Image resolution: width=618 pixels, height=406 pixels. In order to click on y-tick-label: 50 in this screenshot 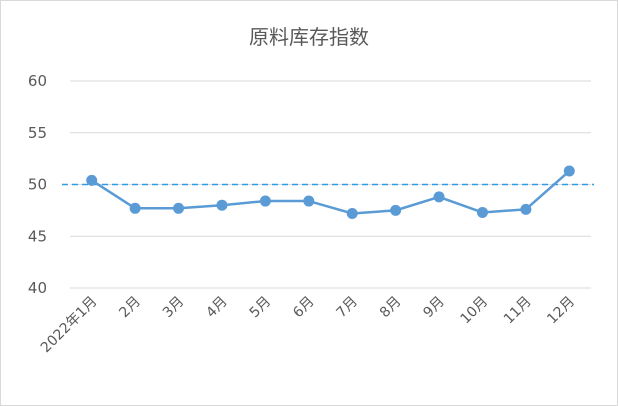, I will do `click(37, 185)`.